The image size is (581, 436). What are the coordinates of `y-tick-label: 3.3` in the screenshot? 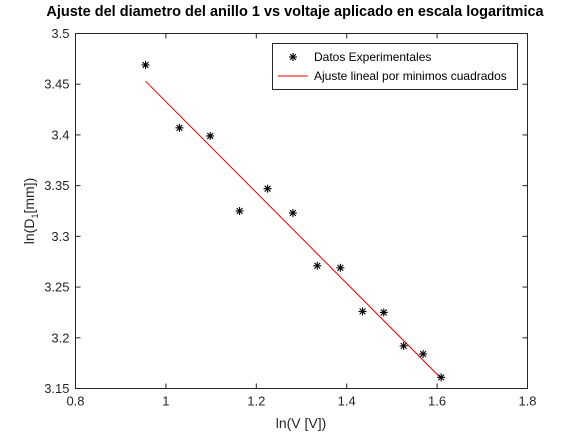 It's located at (60, 236).